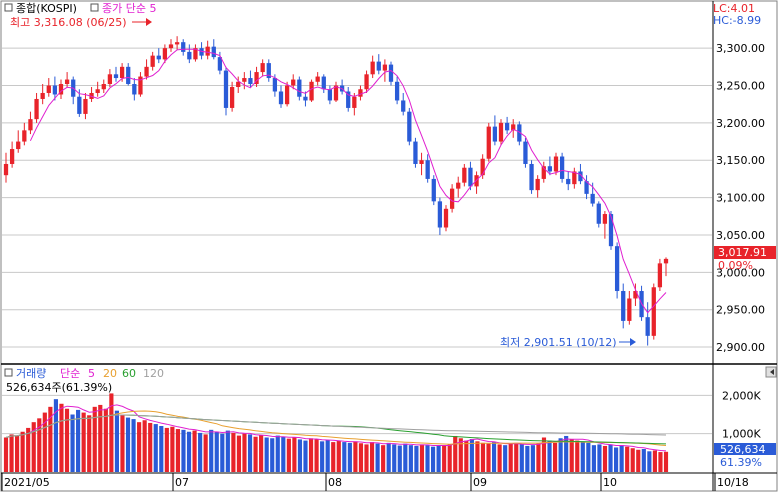 The width and height of the screenshot is (778, 492). What do you see at coordinates (8, 372) in the screenshot?
I see `vol-panel-toggle-icon` at bounding box center [8, 372].